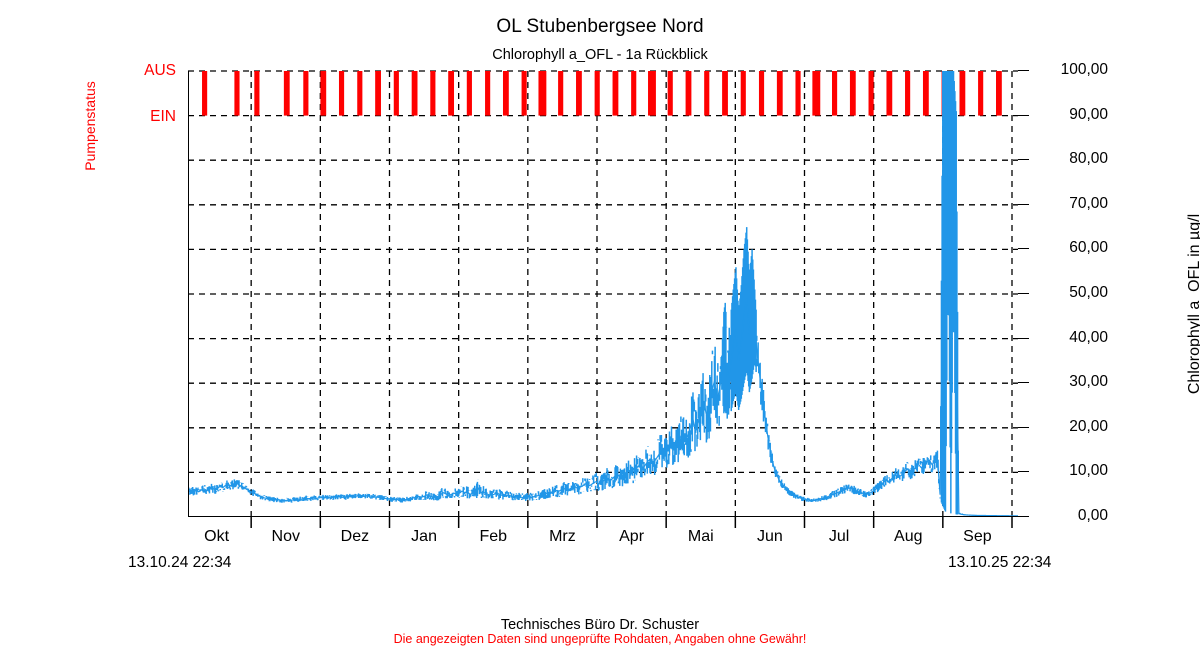 The image size is (1200, 650). I want to click on range-end-label: 13.10.25 22:34, so click(1000, 562).